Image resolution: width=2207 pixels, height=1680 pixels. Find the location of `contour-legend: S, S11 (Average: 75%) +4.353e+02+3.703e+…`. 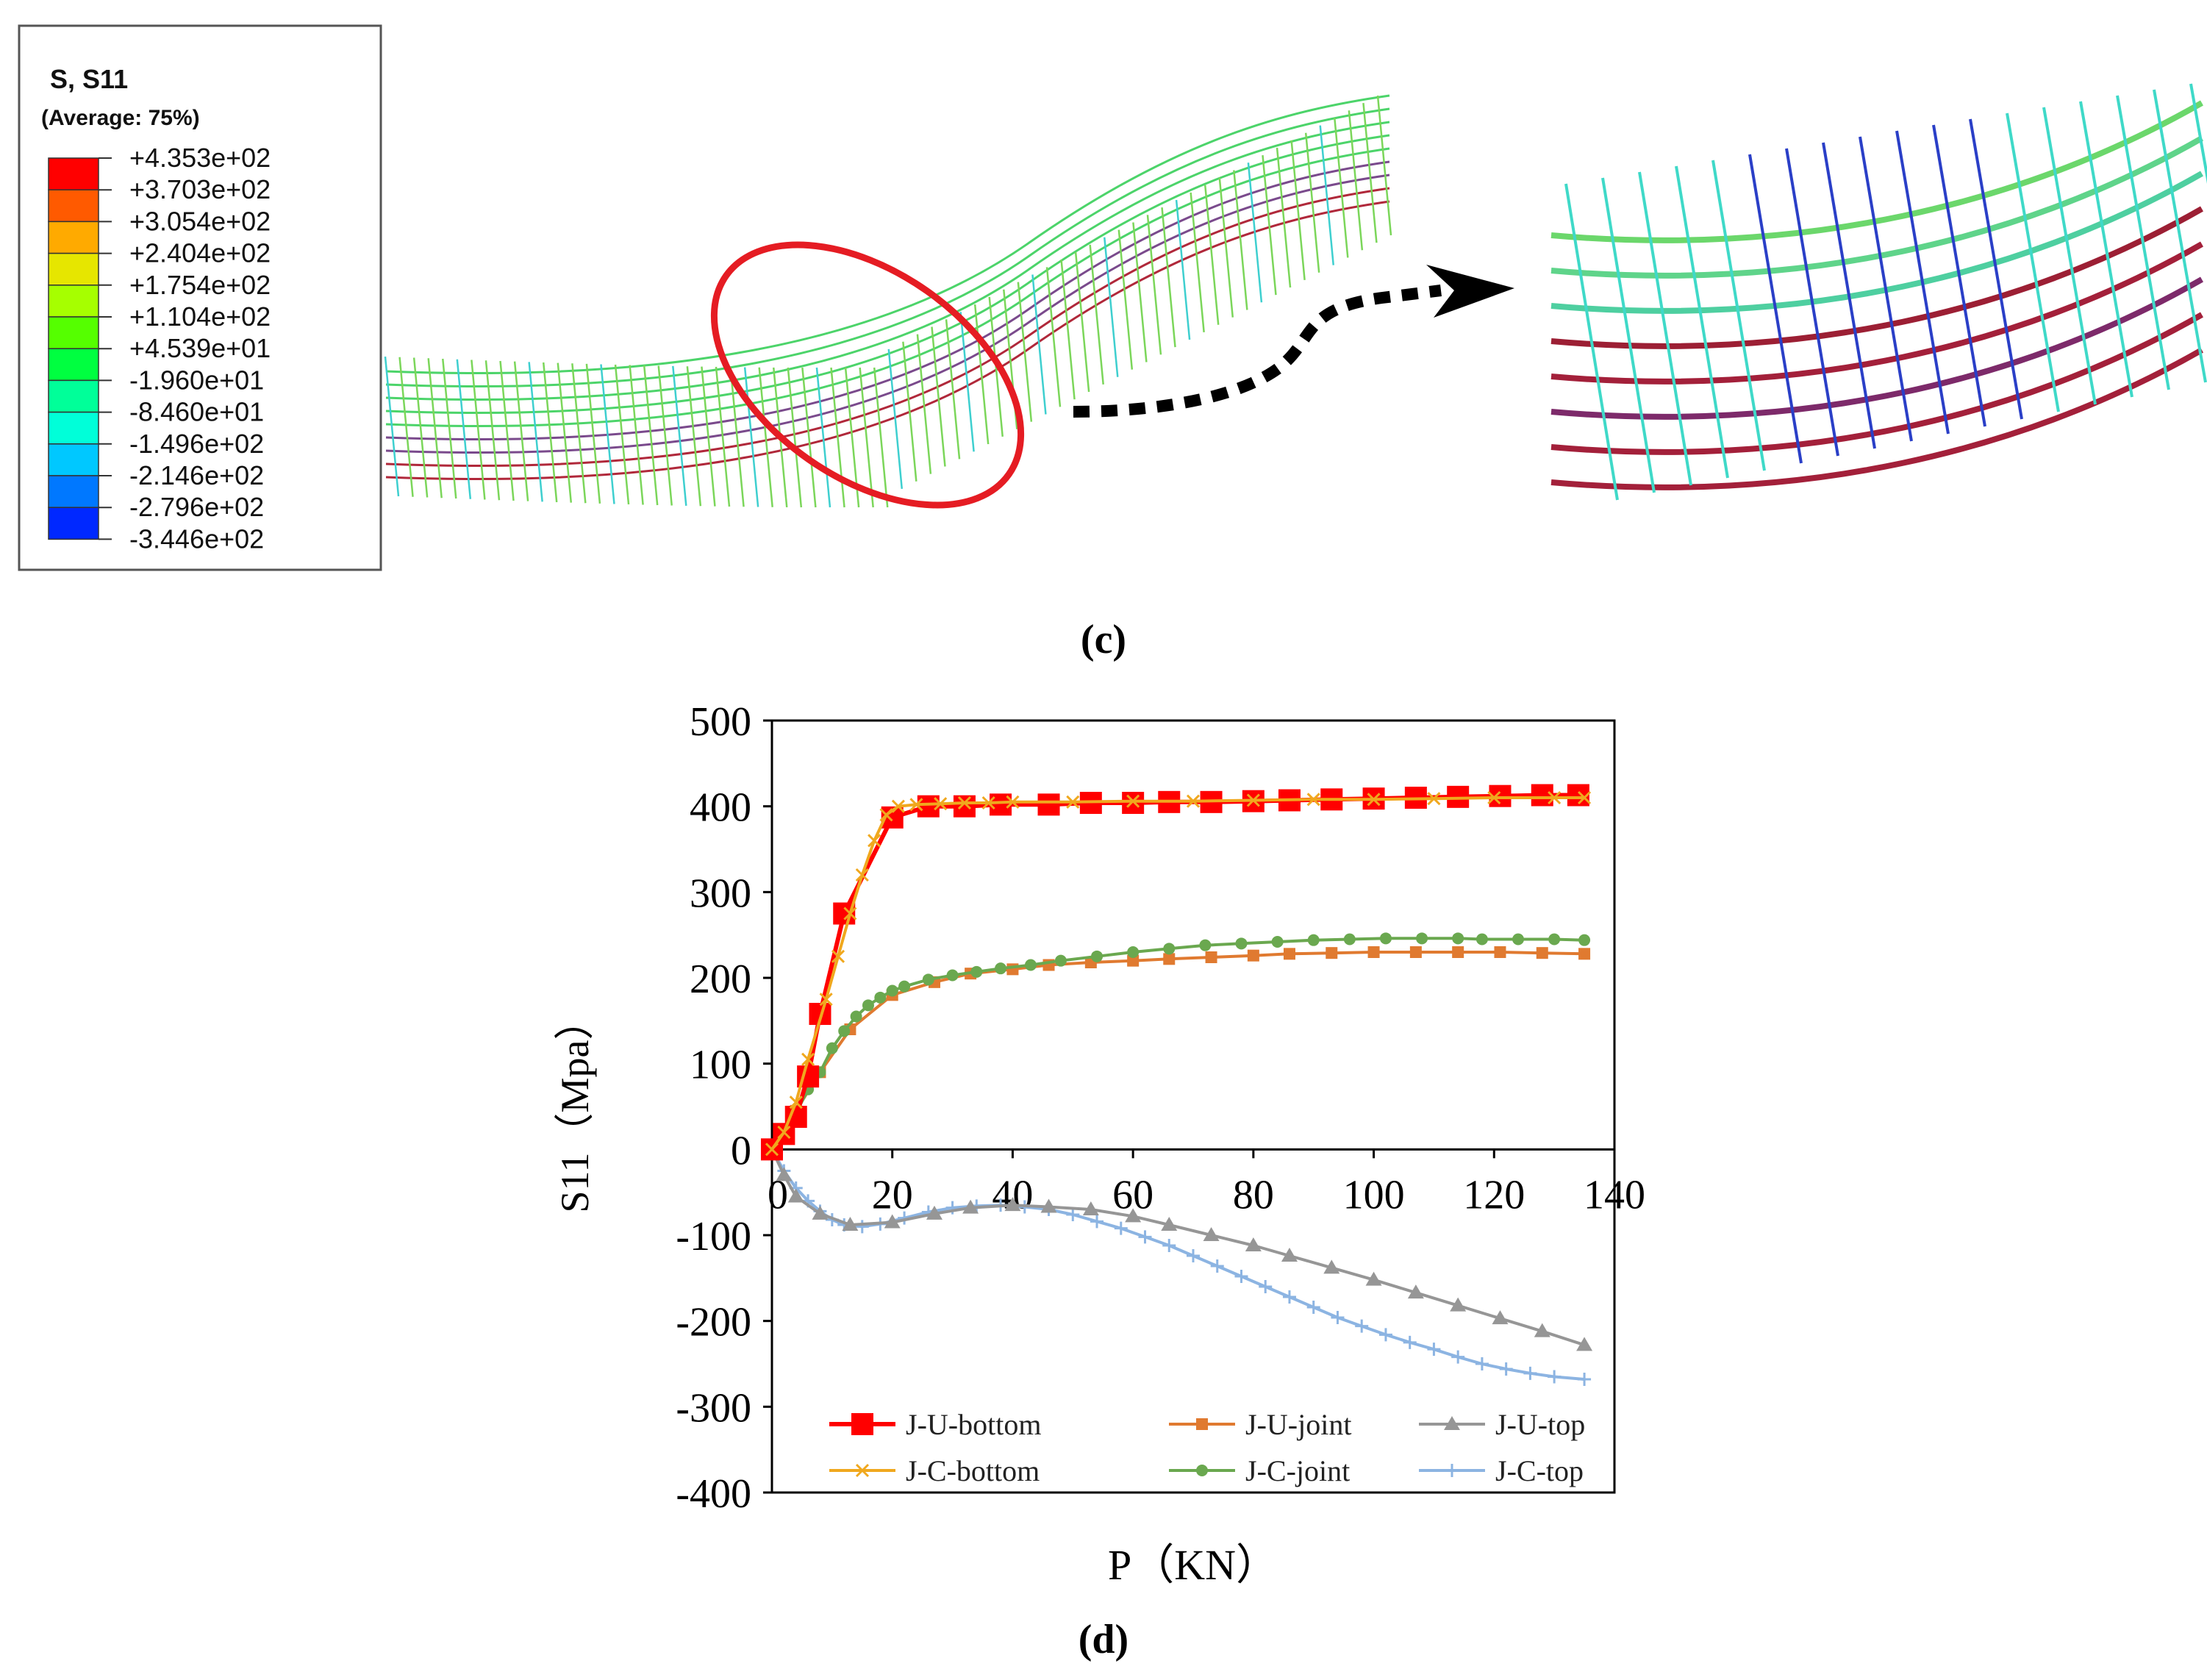

contour-legend: S, S11 (Average: 75%) +4.353e+02+3.703e+… is located at coordinates (200, 297).